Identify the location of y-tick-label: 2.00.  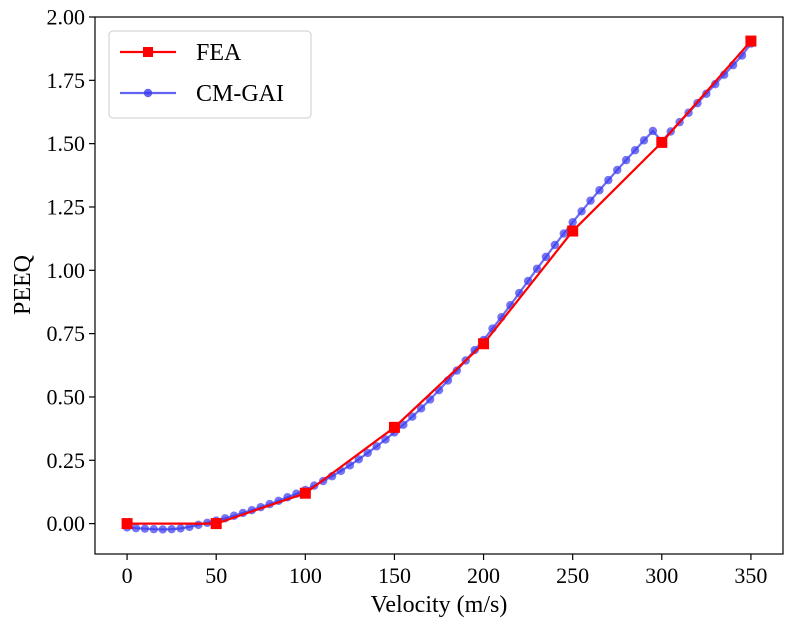
(66, 17).